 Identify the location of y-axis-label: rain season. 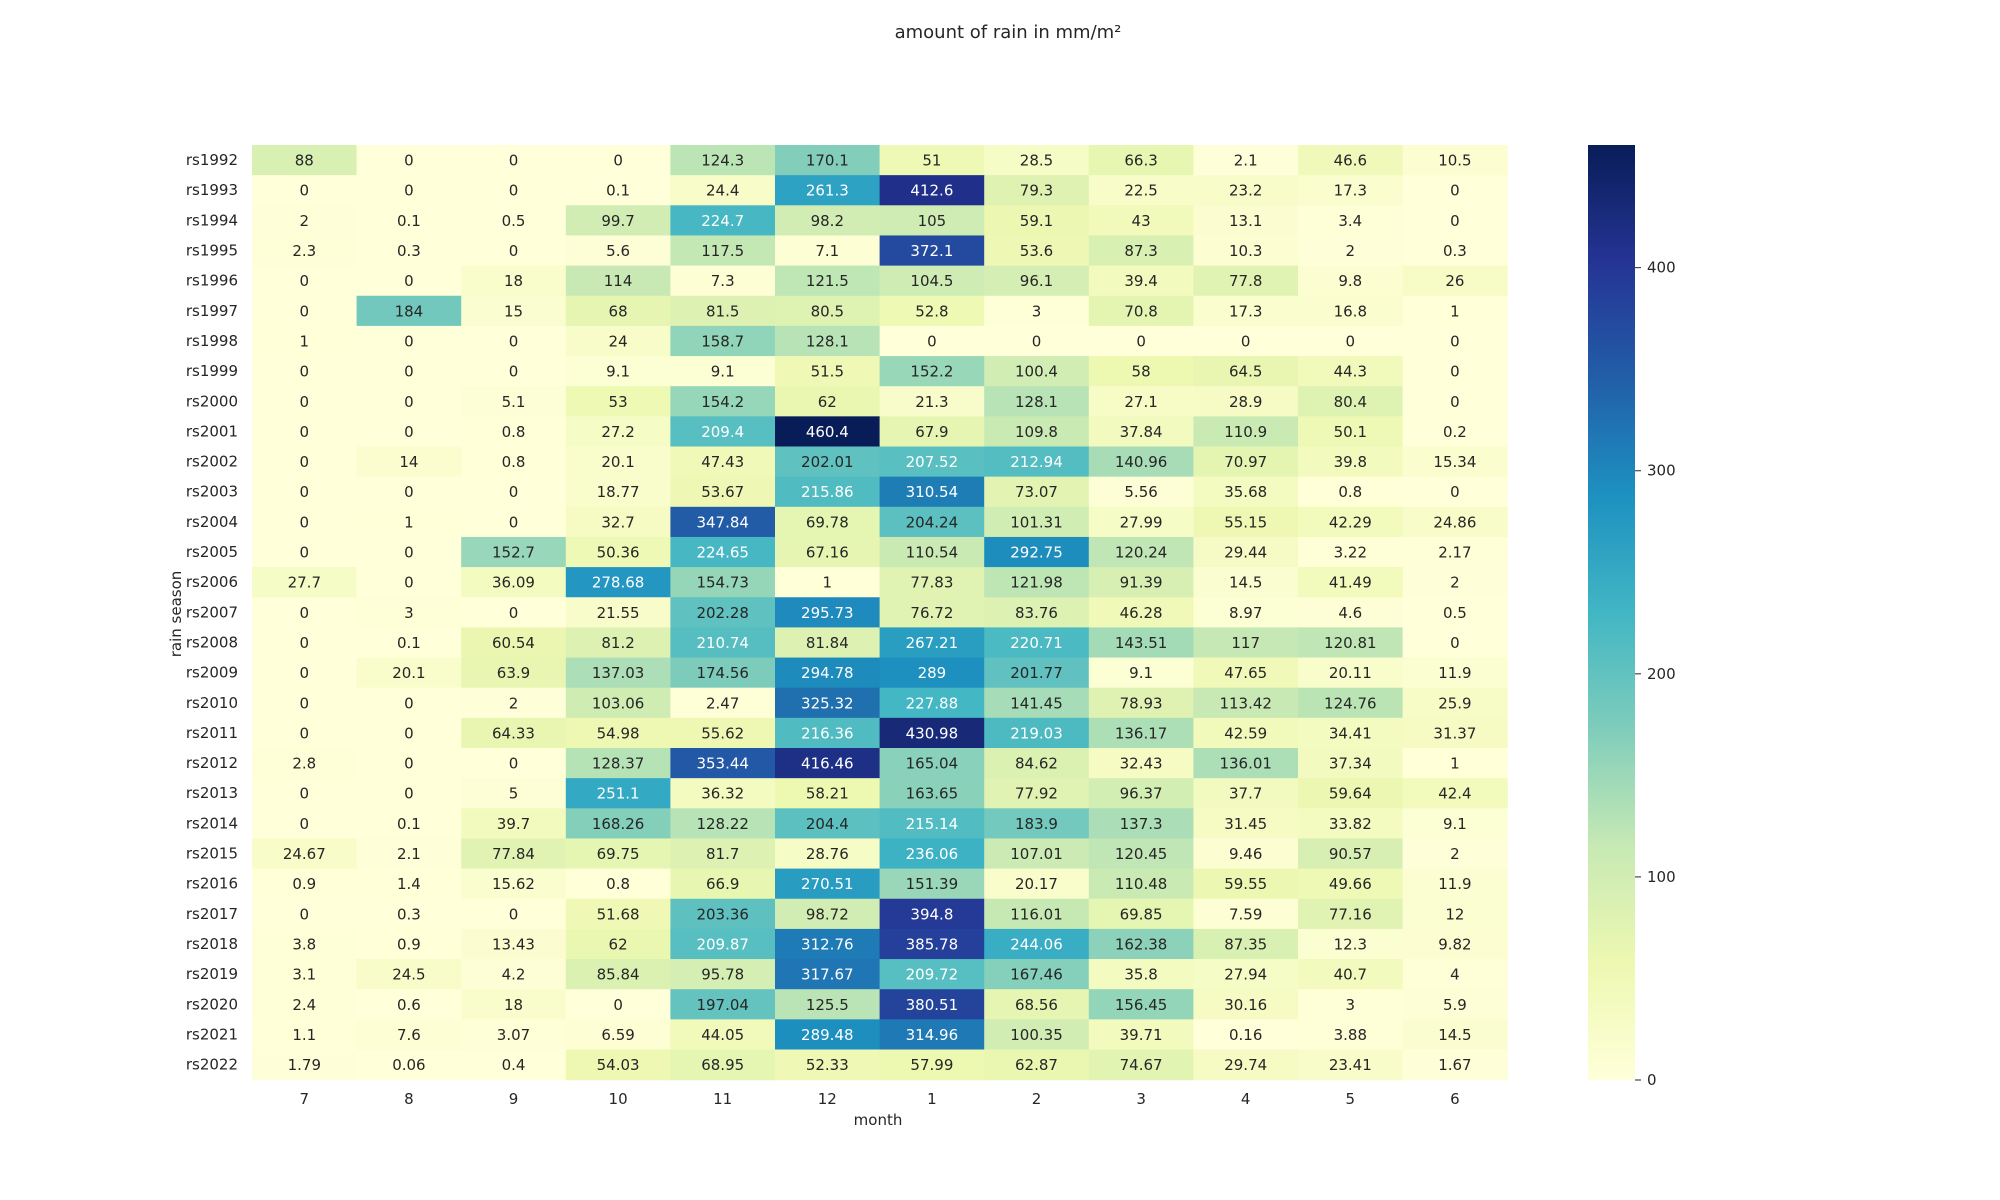
(176, 614).